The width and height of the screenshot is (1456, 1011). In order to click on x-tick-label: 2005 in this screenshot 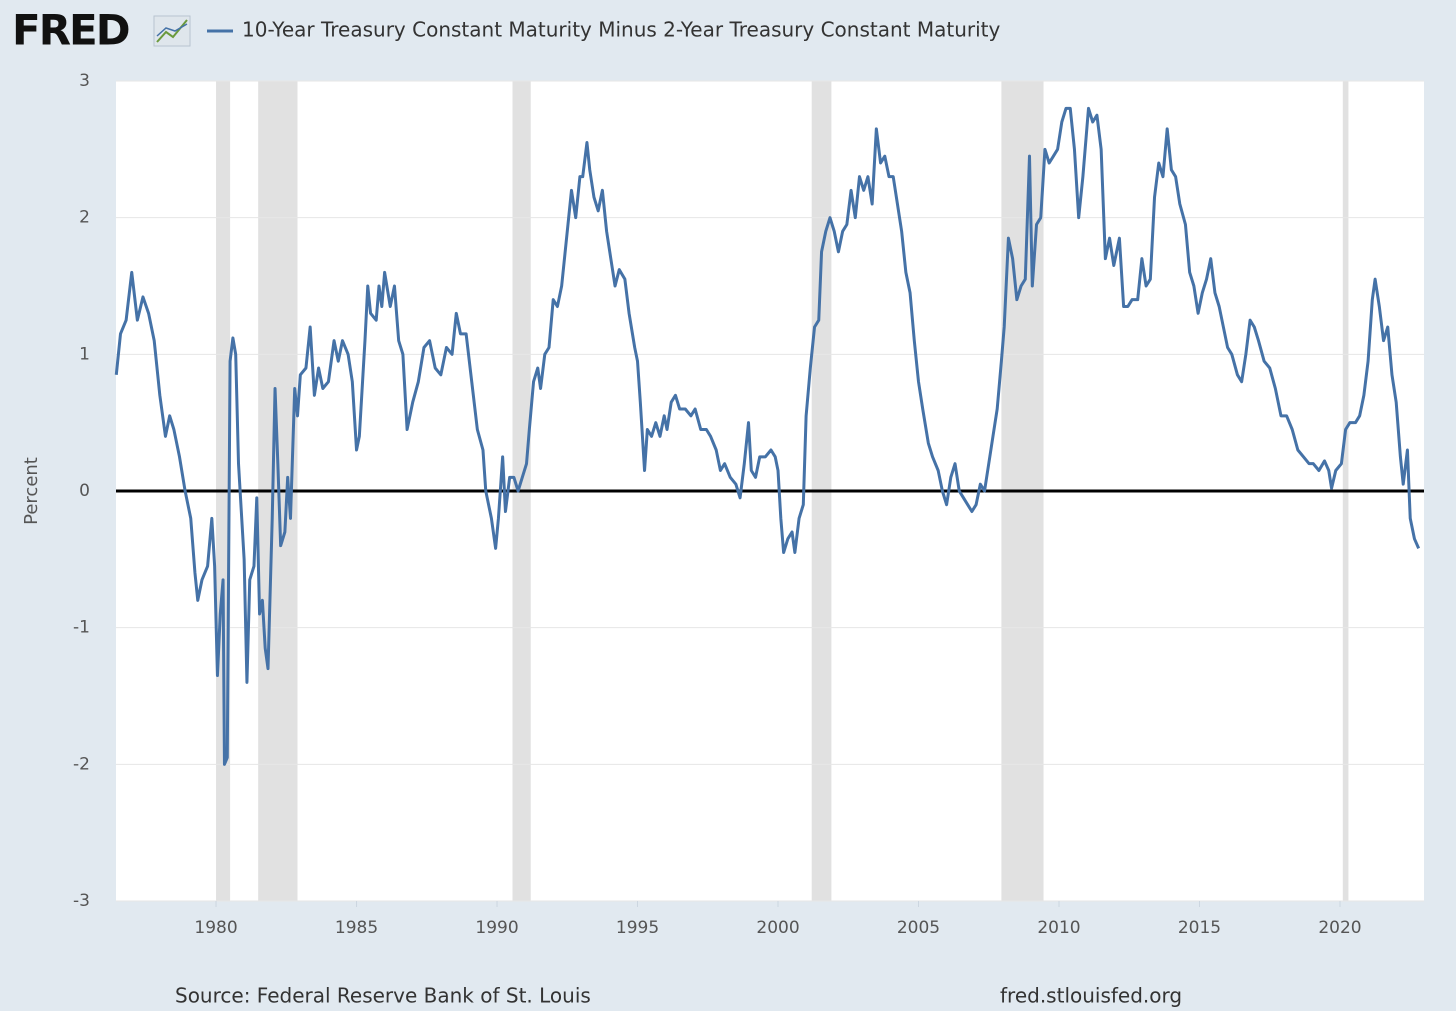, I will do `click(918, 928)`.